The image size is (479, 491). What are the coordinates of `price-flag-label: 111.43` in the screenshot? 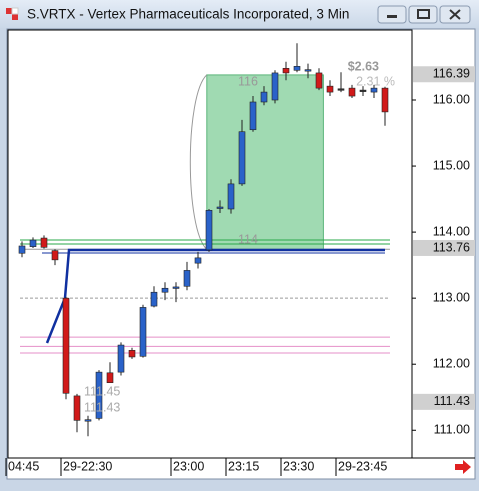 It's located at (452, 401).